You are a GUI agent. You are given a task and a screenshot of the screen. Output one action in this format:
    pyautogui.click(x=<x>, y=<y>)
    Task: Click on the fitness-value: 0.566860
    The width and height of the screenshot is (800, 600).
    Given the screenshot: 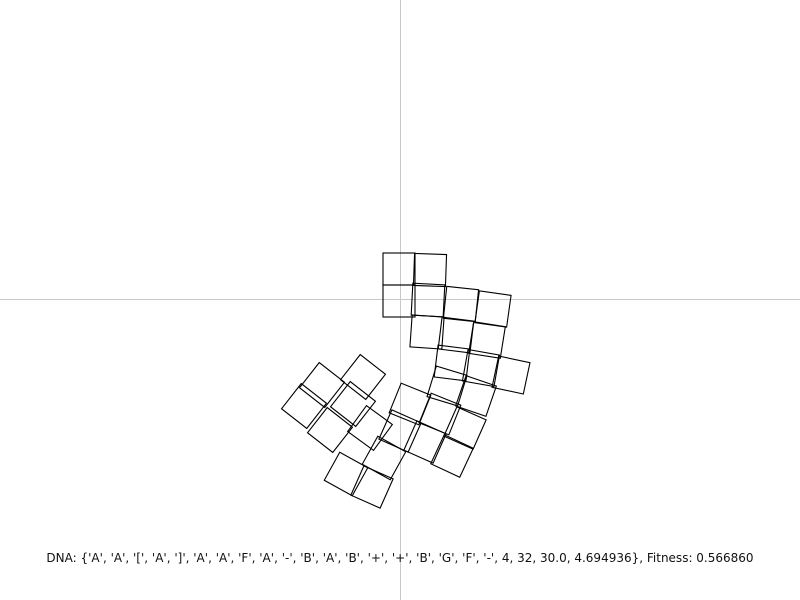 What is the action you would take?
    pyautogui.click(x=725, y=558)
    